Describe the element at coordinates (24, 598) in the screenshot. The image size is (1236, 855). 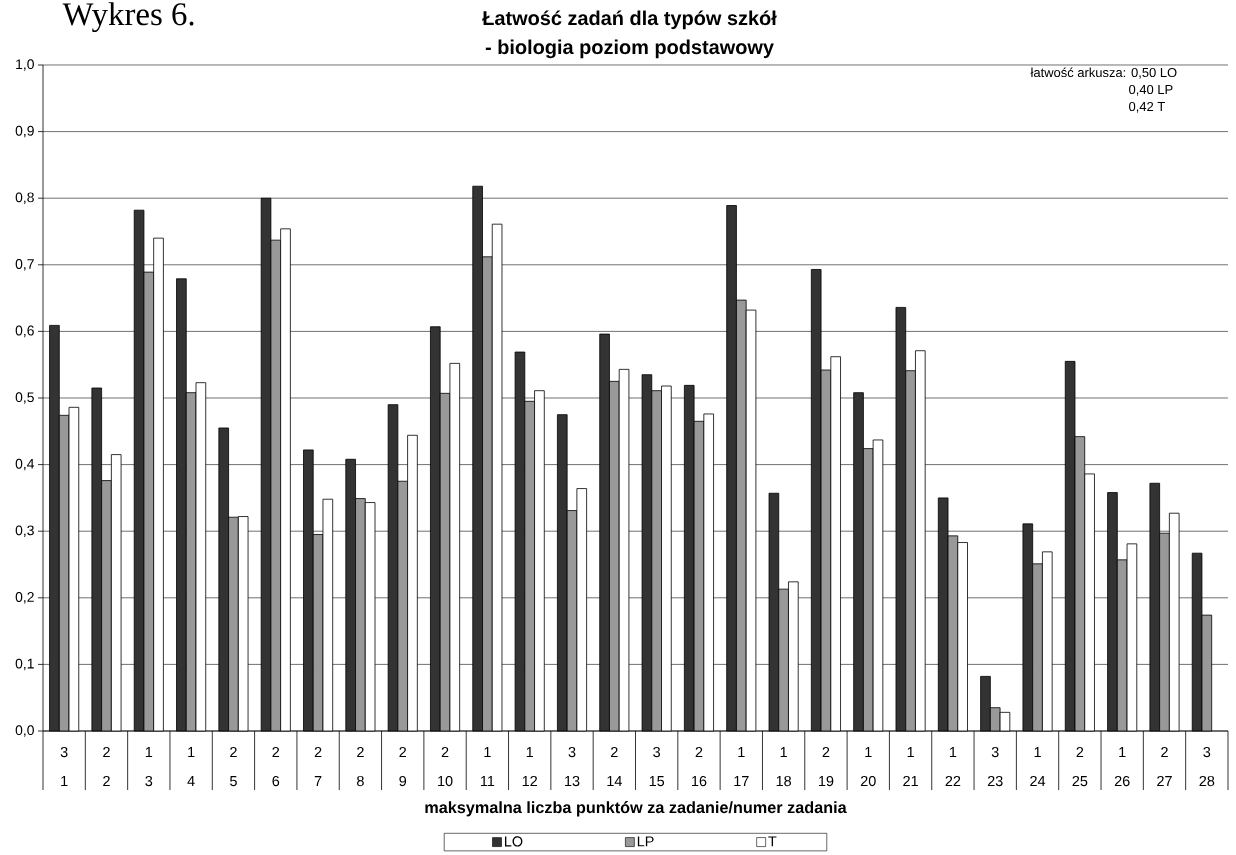
I see `y-tick-label: 0,2` at that location.